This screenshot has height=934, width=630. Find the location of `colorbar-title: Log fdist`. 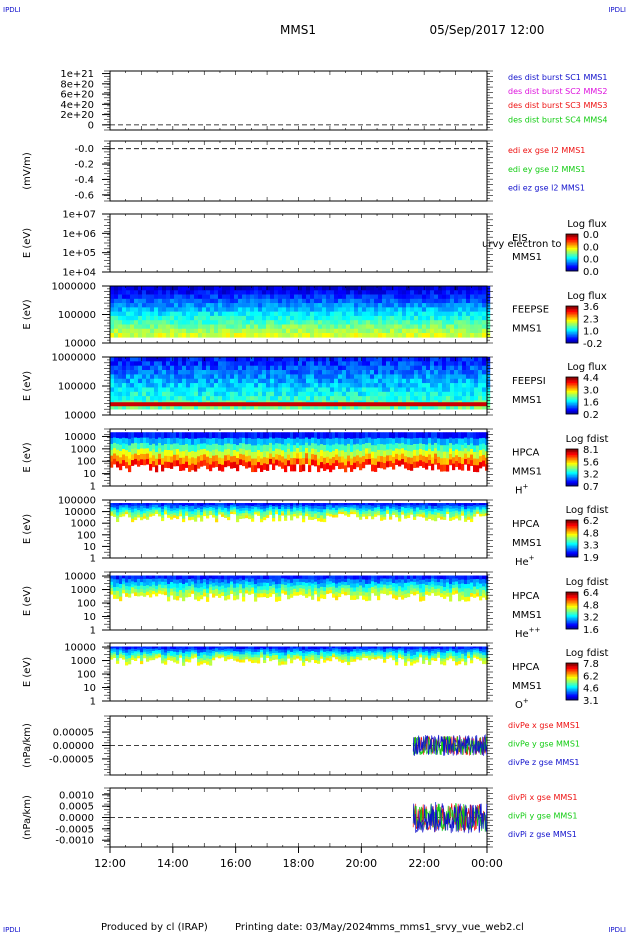

colorbar-title: Log fdist is located at coordinates (587, 510).